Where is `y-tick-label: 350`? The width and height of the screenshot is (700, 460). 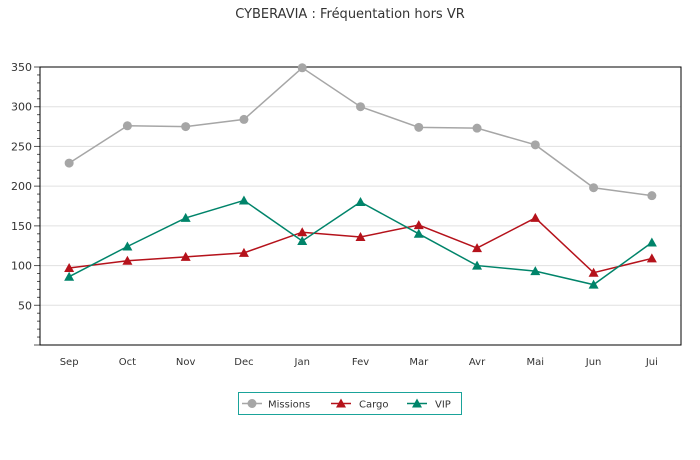
y-tick-label: 350 is located at coordinates (21, 67).